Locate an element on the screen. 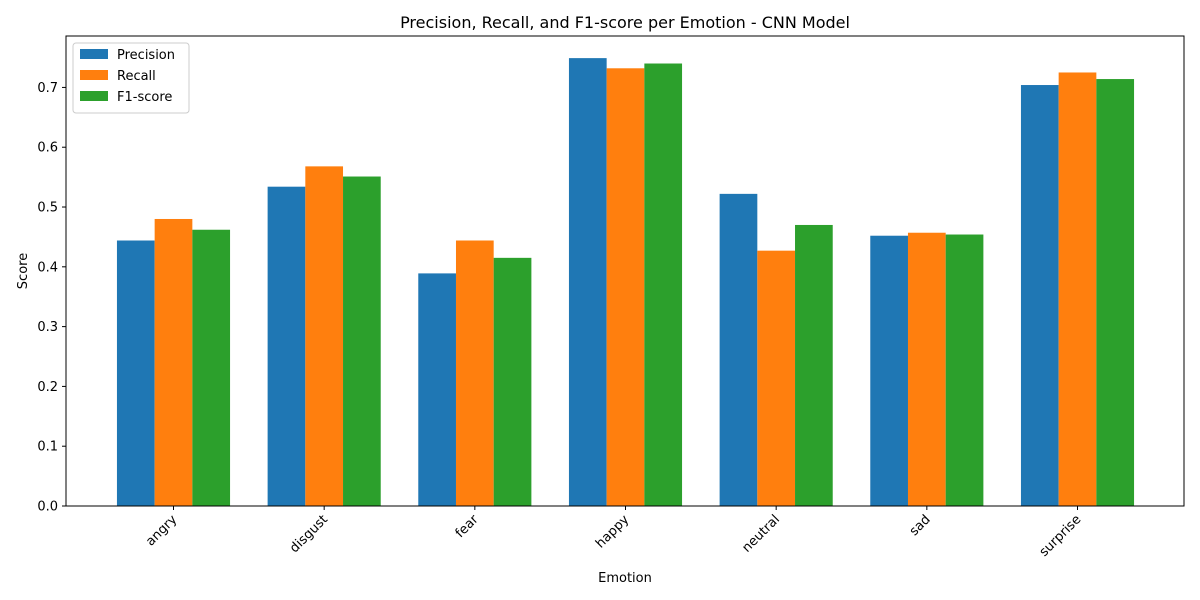 Image resolution: width=1200 pixels, height=600 pixels. y-tick-label: 0.1 is located at coordinates (47, 447).